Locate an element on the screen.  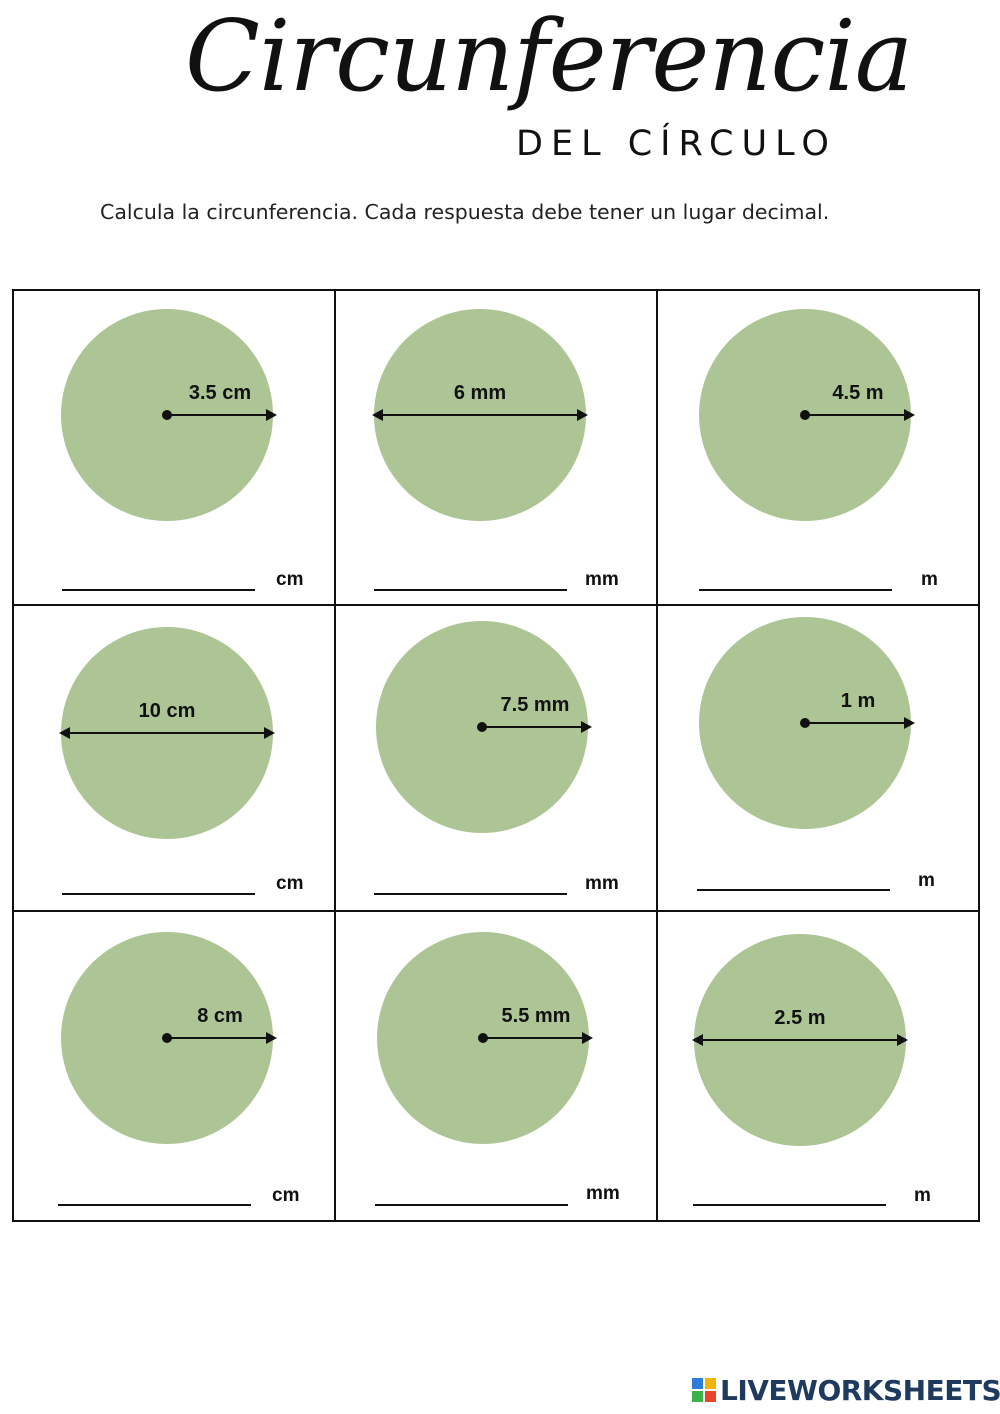
page-subtitle: DEL CÍRCULO is located at coordinates (676, 144).